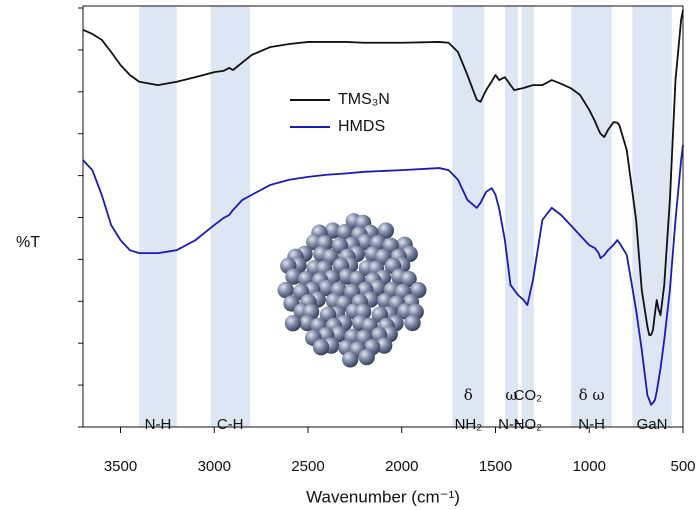  What do you see at coordinates (383, 496) in the screenshot?
I see `x-axis-label: Wavenumber (cm⁻¹)` at bounding box center [383, 496].